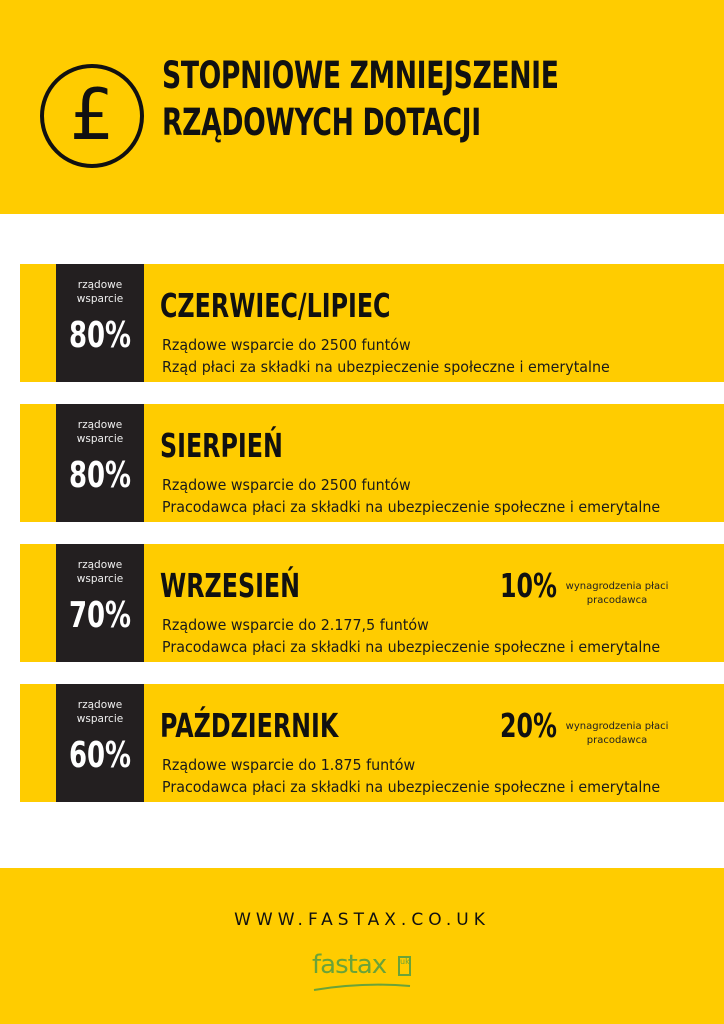  What do you see at coordinates (362, 987) in the screenshot?
I see `logo-swoosh-icon` at bounding box center [362, 987].